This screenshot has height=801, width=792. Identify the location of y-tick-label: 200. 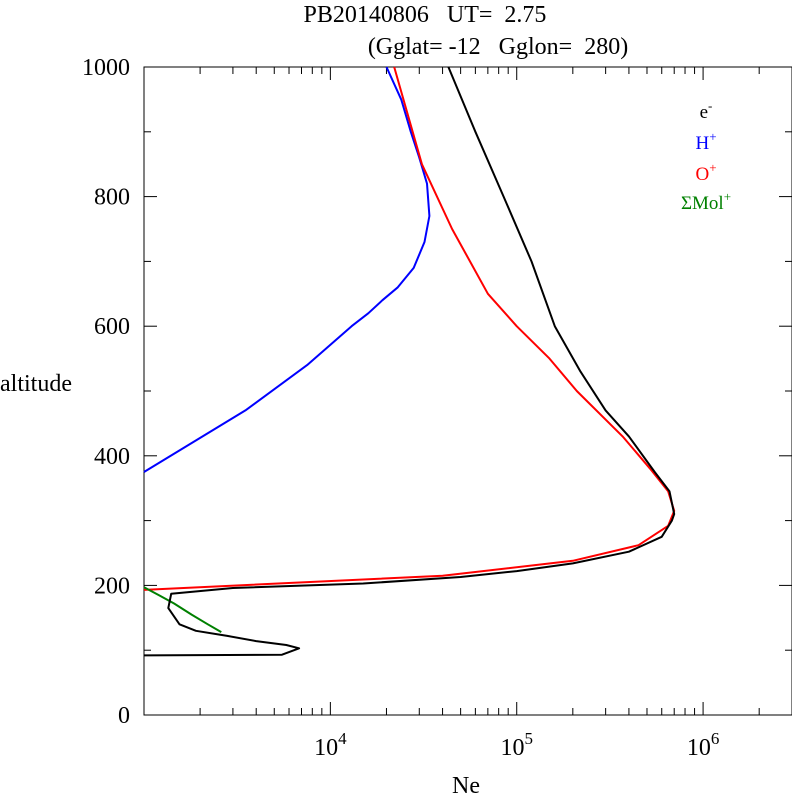
(112, 586).